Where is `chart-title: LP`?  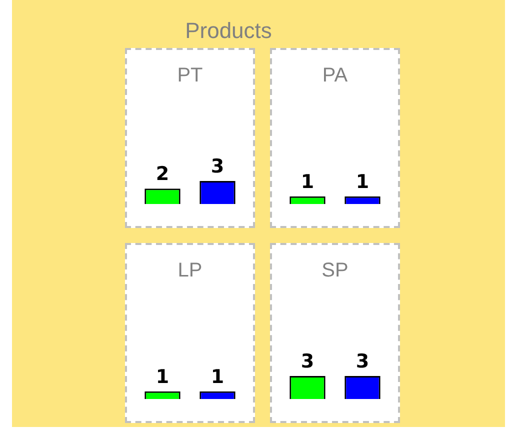
chart-title: LP is located at coordinates (190, 271).